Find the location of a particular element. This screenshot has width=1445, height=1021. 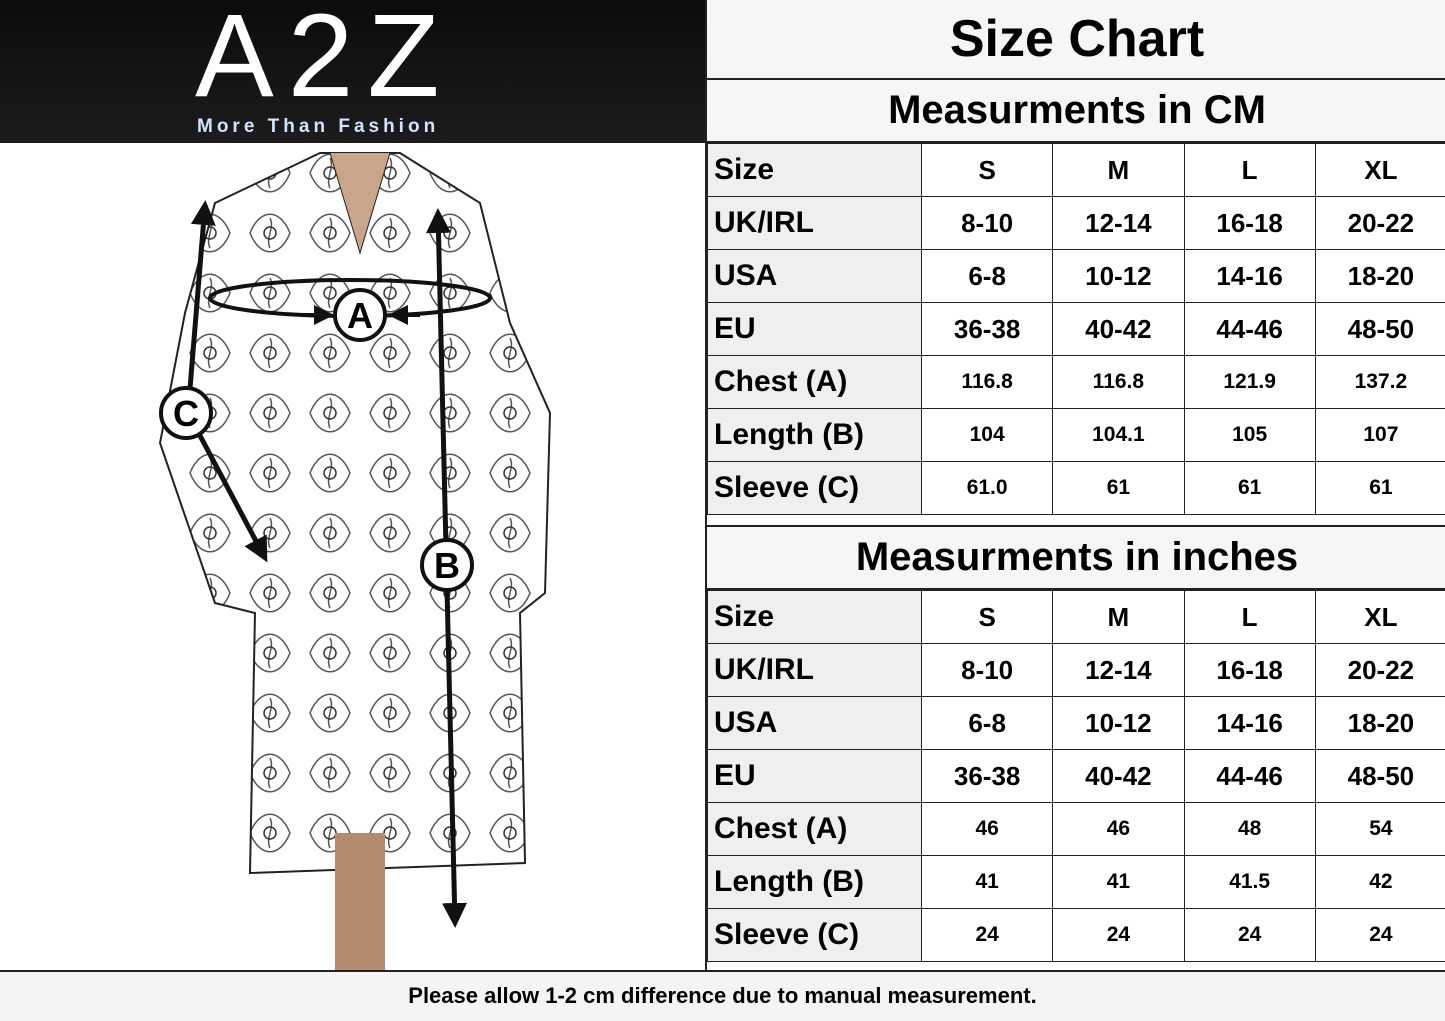

table-row: Sleeve (C) 61.0 61 61 61 is located at coordinates (1076, 488).